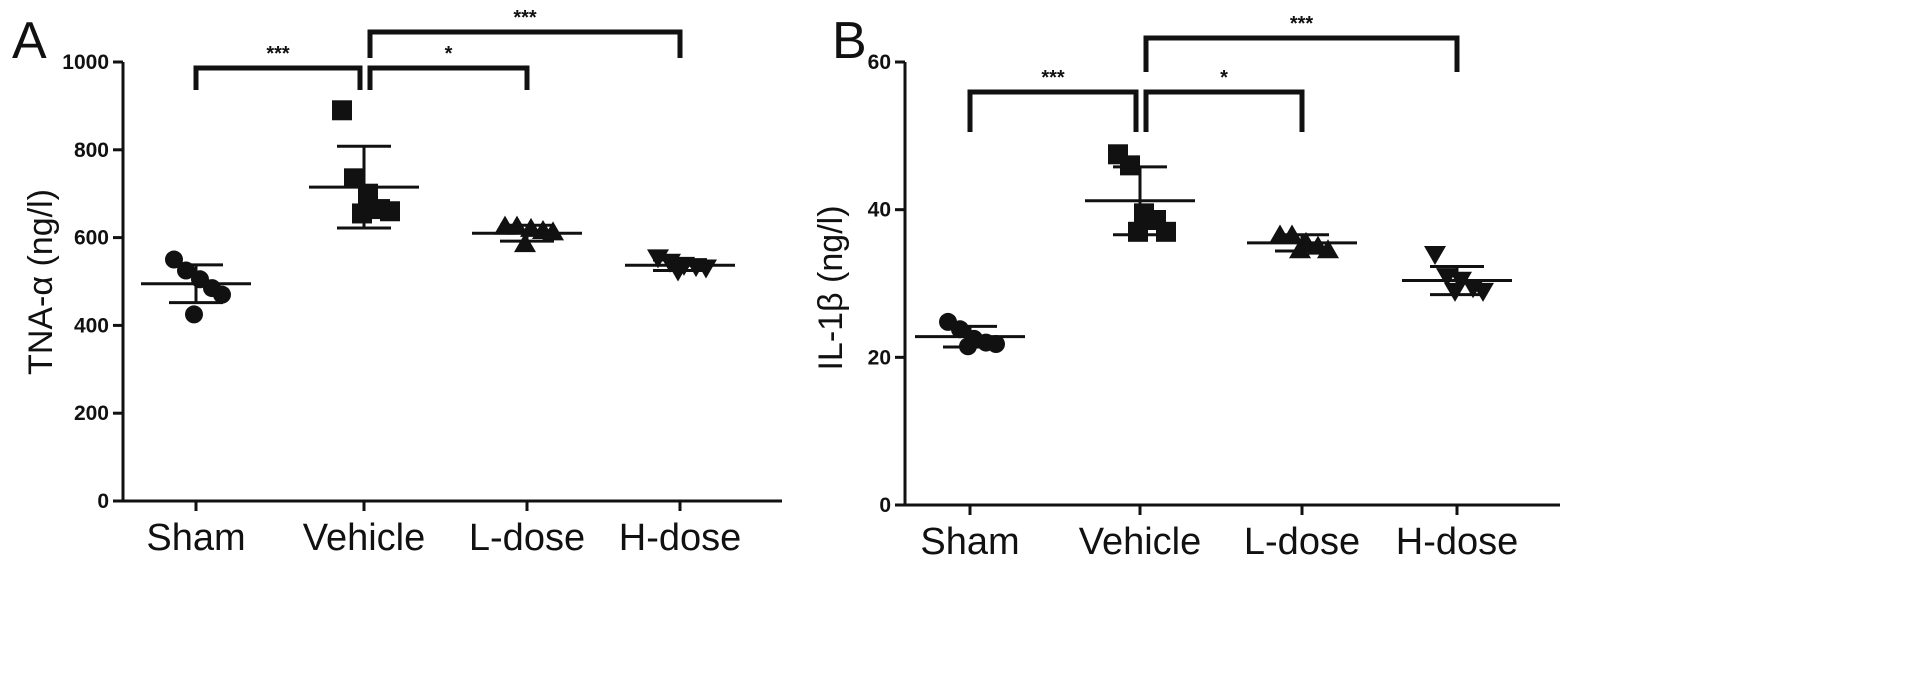 The width and height of the screenshot is (1913, 685). I want to click on y-tick-label: 400, so click(91, 325).